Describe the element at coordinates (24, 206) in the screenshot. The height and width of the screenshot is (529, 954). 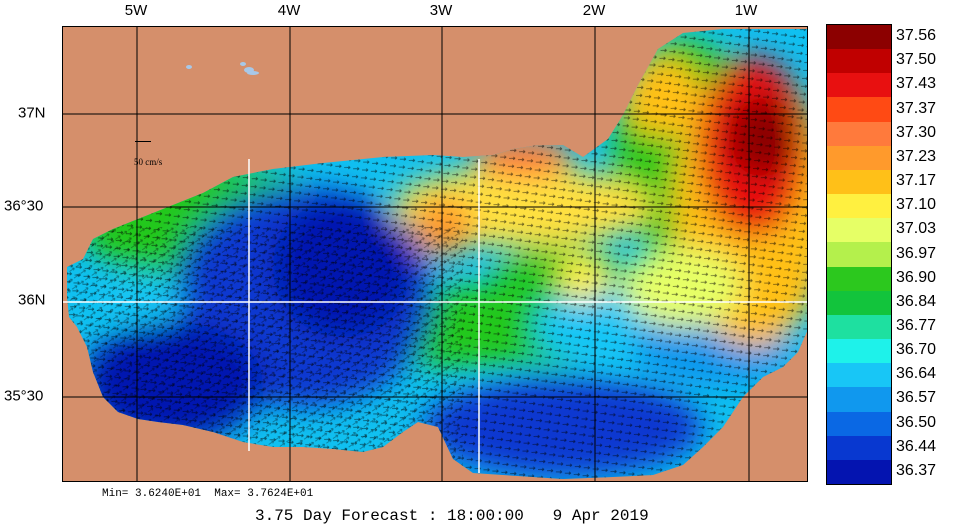
I see `lat-label-36-30: 36°30` at that location.